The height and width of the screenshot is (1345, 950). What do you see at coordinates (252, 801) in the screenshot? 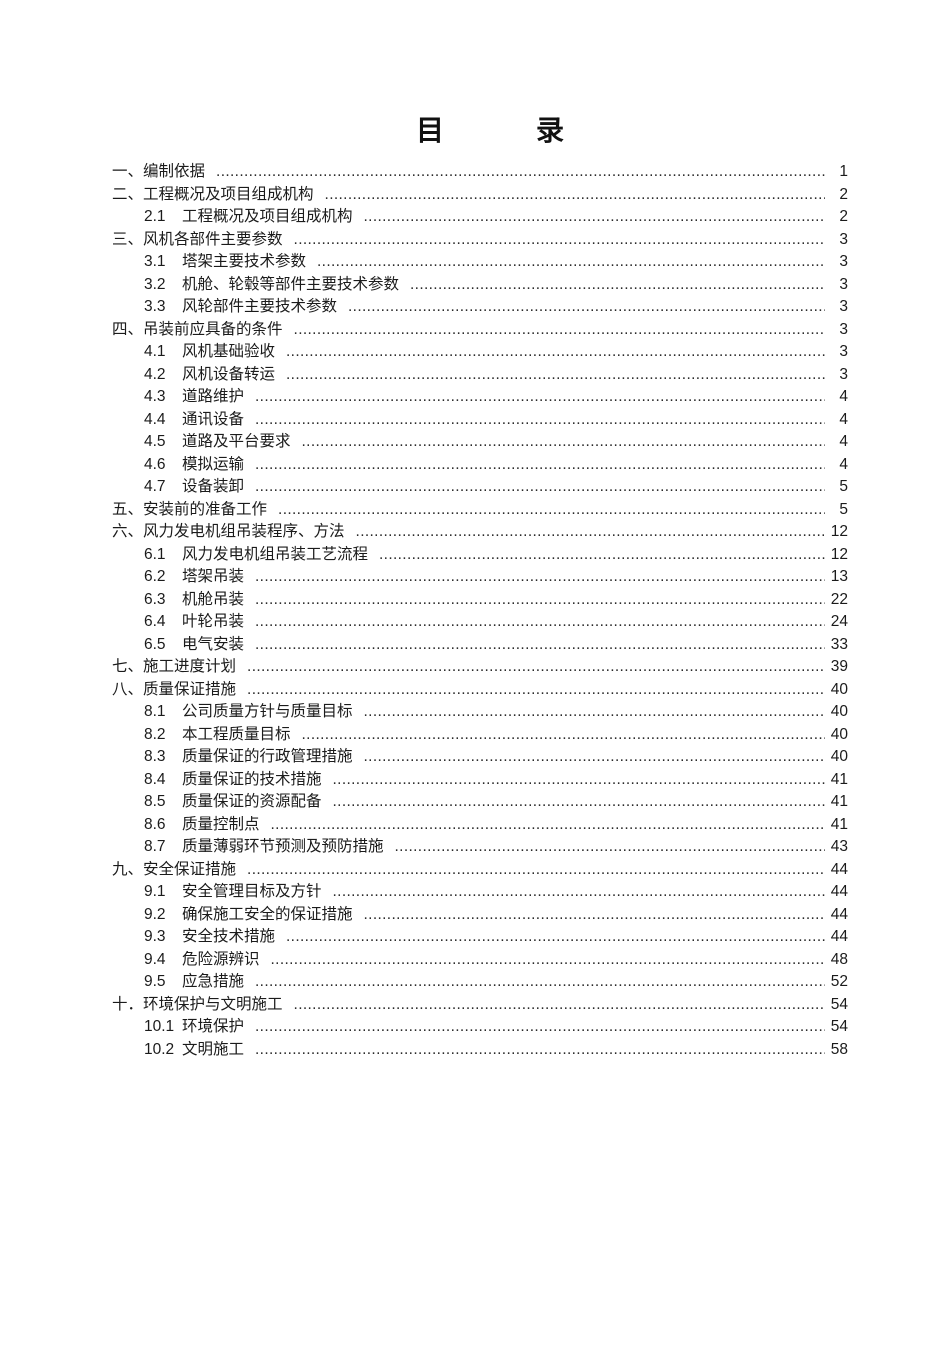
I see `toc-entry-label: 质量保证的资源配备` at bounding box center [252, 801].